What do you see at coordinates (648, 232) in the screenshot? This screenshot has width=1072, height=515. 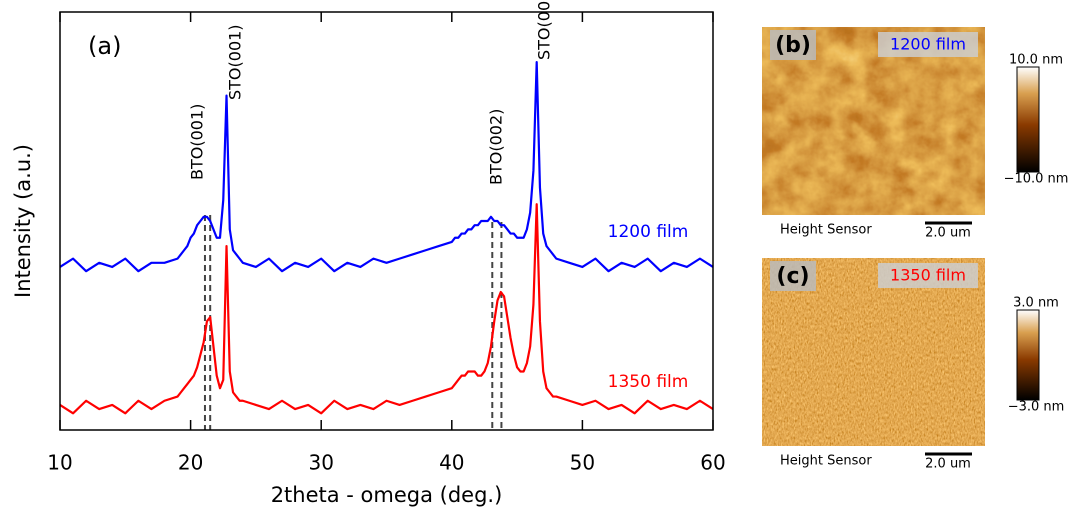 I see `series-label: 1200 film` at bounding box center [648, 232].